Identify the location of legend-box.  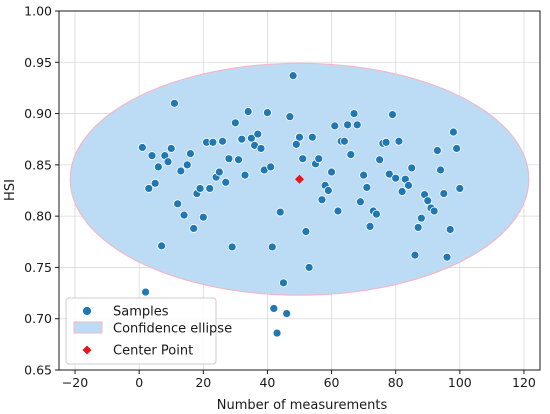
(141, 331).